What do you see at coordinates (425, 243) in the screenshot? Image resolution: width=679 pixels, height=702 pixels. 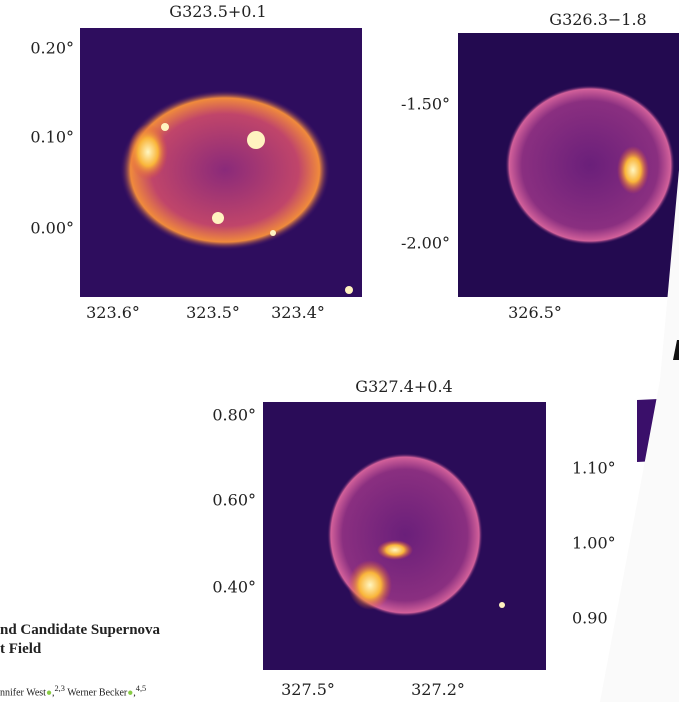 I see `y-tick-label: -2.00°` at bounding box center [425, 243].